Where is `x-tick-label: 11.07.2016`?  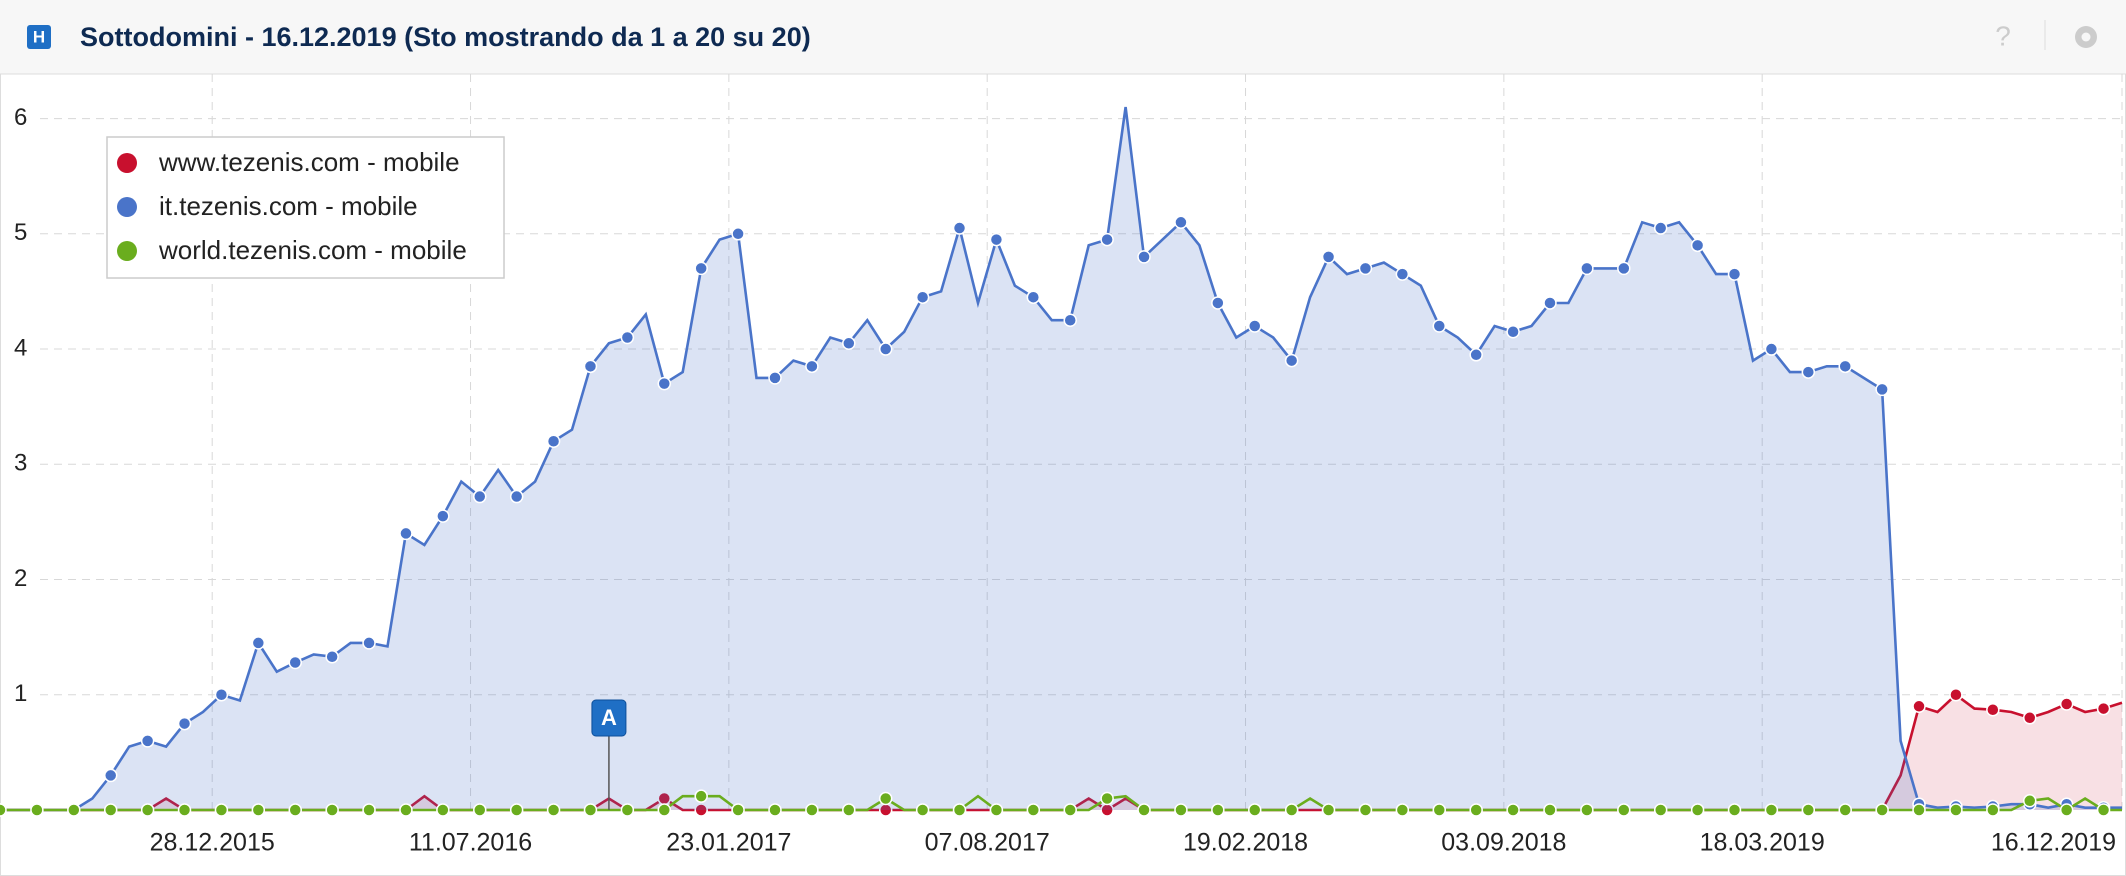 x-tick-label: 11.07.2016 is located at coordinates (470, 843).